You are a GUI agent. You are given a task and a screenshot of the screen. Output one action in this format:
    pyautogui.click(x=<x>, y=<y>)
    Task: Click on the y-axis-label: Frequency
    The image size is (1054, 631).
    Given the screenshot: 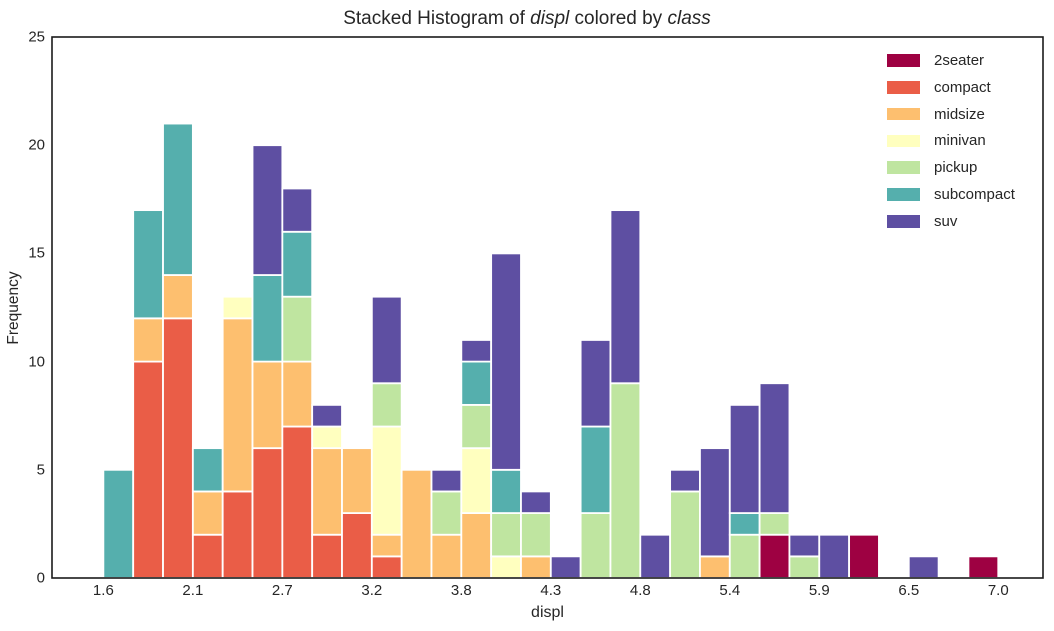 What is the action you would take?
    pyautogui.click(x=13, y=308)
    